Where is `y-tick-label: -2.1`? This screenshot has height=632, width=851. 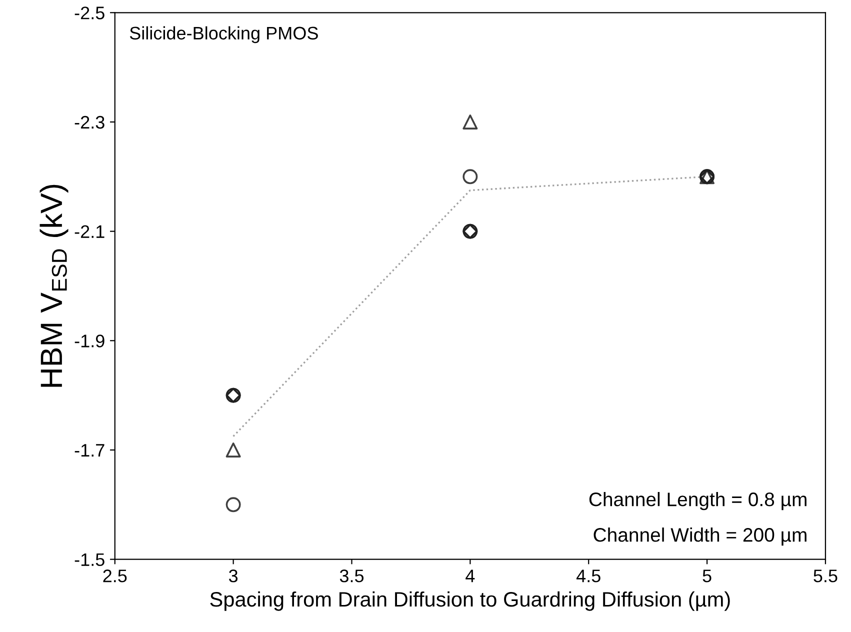
y-tick-label: -2.1 is located at coordinates (89, 231).